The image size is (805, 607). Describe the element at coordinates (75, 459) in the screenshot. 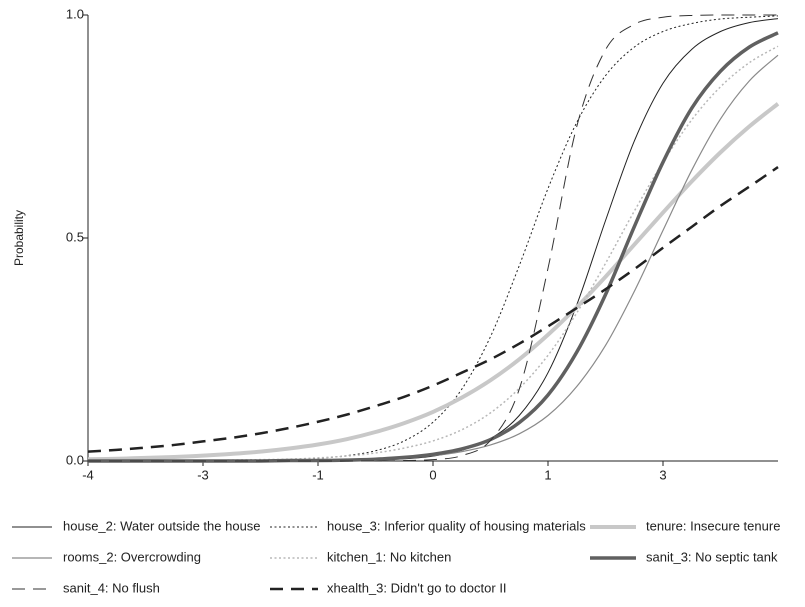

I see `y-tick-label: 0.0` at that location.